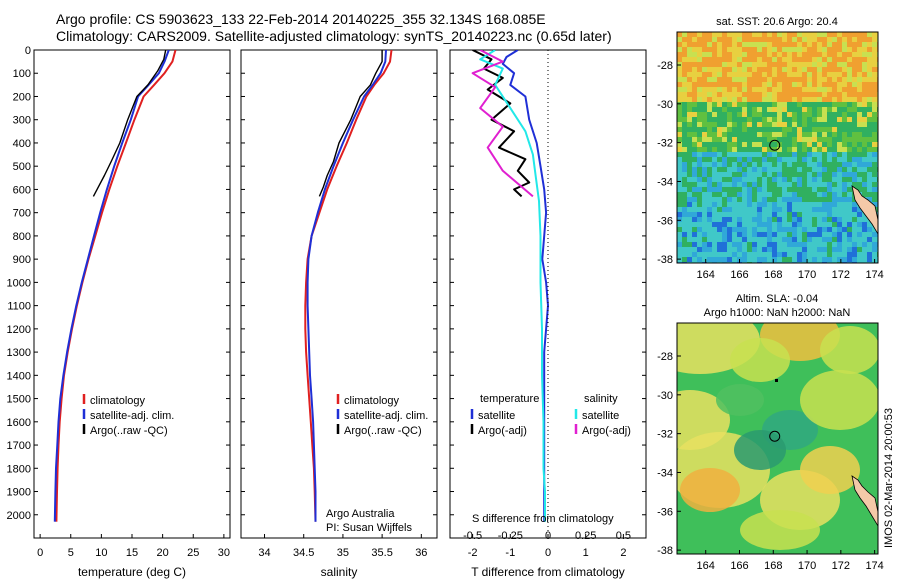  I want to click on x-tick-label: 35, so click(343, 553).